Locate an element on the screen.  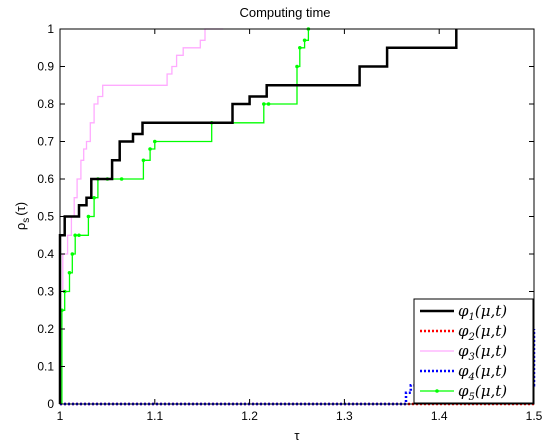
legend-item-5: φ5(μ,t) is located at coordinates (463, 392).